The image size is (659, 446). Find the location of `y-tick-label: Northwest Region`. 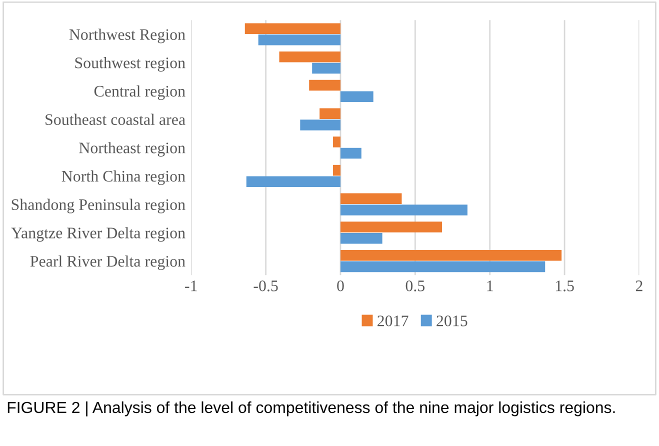

y-tick-label: Northwest Region is located at coordinates (127, 36).